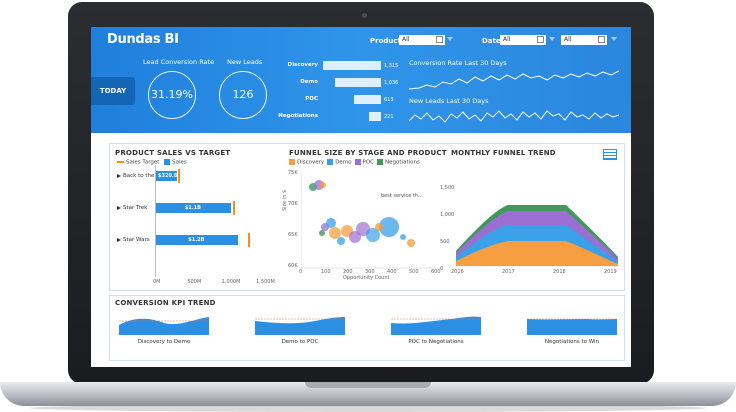 This screenshot has height=412, width=736. Describe the element at coordinates (164, 342) in the screenshot. I see `kpi-trend-label: Discovery to Demo` at that location.